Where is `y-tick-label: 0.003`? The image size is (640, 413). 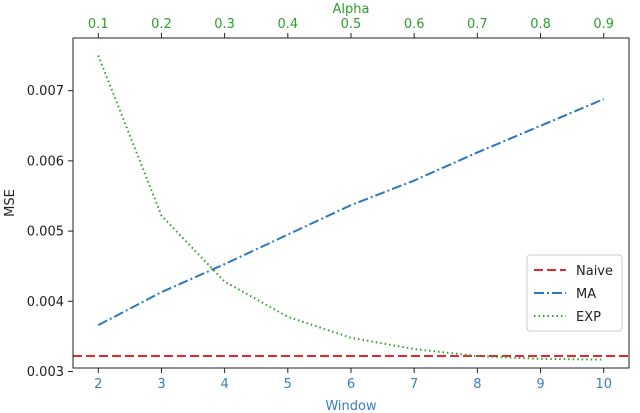 y-tick-label: 0.003 is located at coordinates (45, 372).